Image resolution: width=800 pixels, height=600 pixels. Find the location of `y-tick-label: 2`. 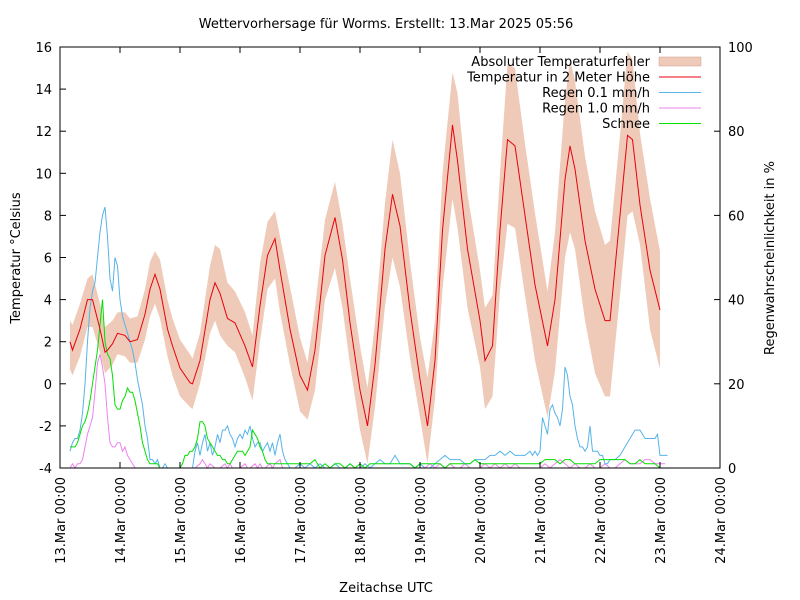

y-tick-label: 2 is located at coordinates (48, 343).